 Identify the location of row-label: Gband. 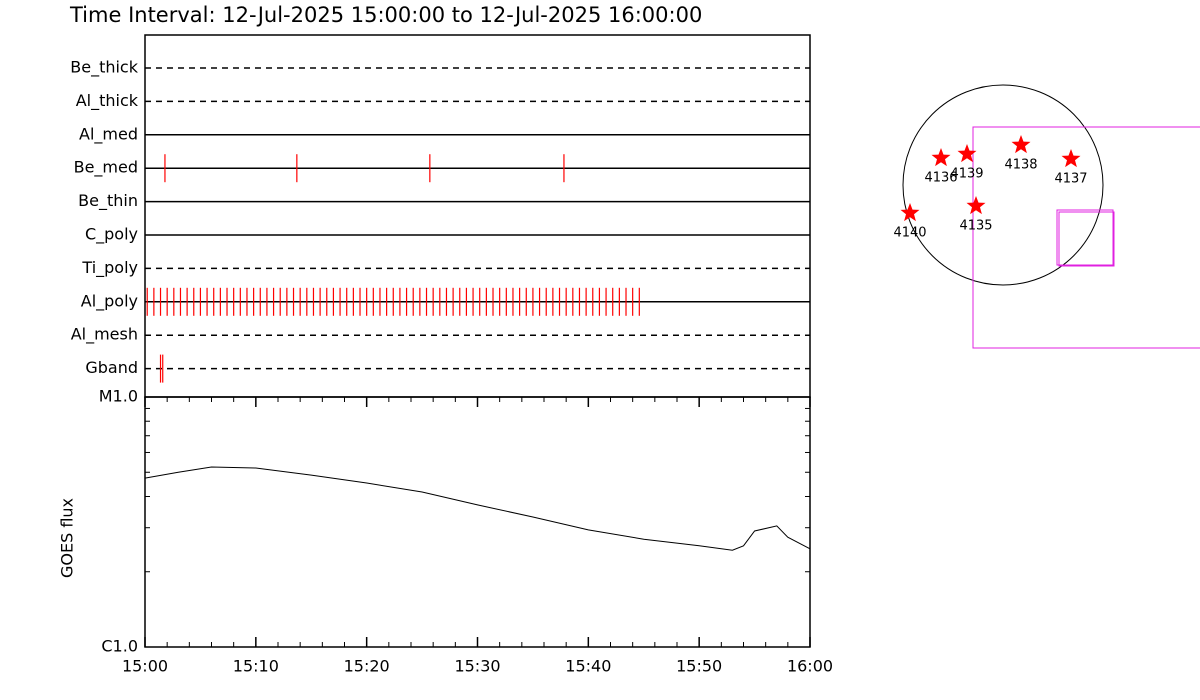
(111, 367).